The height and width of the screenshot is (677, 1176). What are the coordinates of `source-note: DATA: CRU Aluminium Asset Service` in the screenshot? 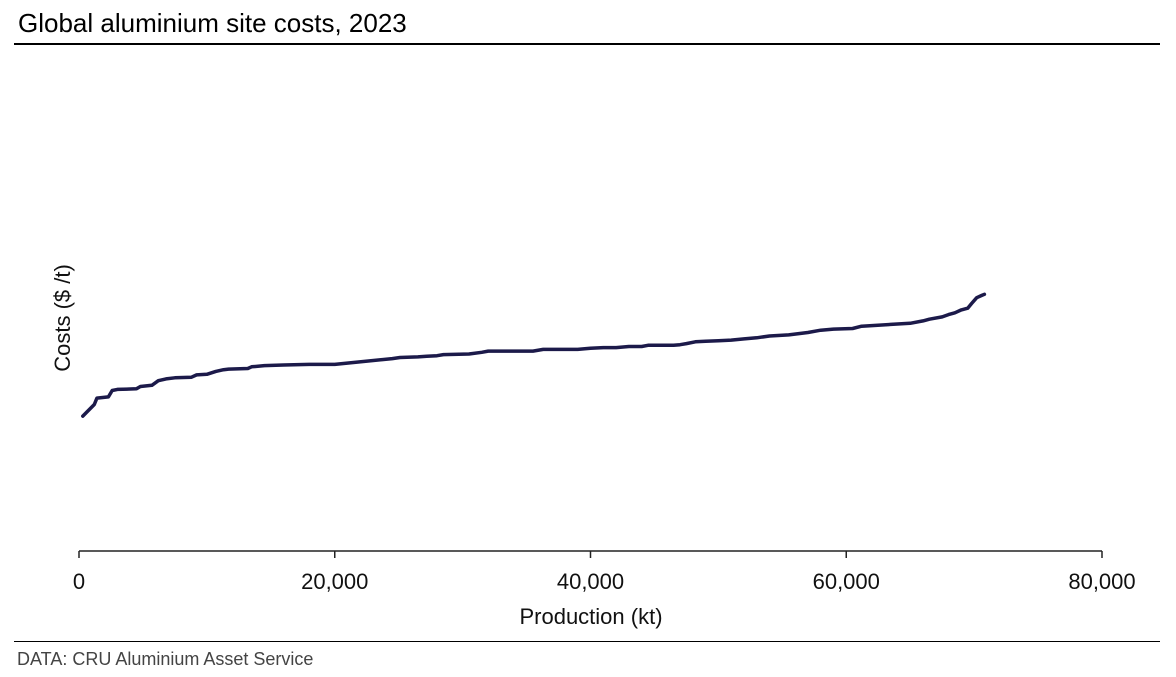 It's located at (165, 659).